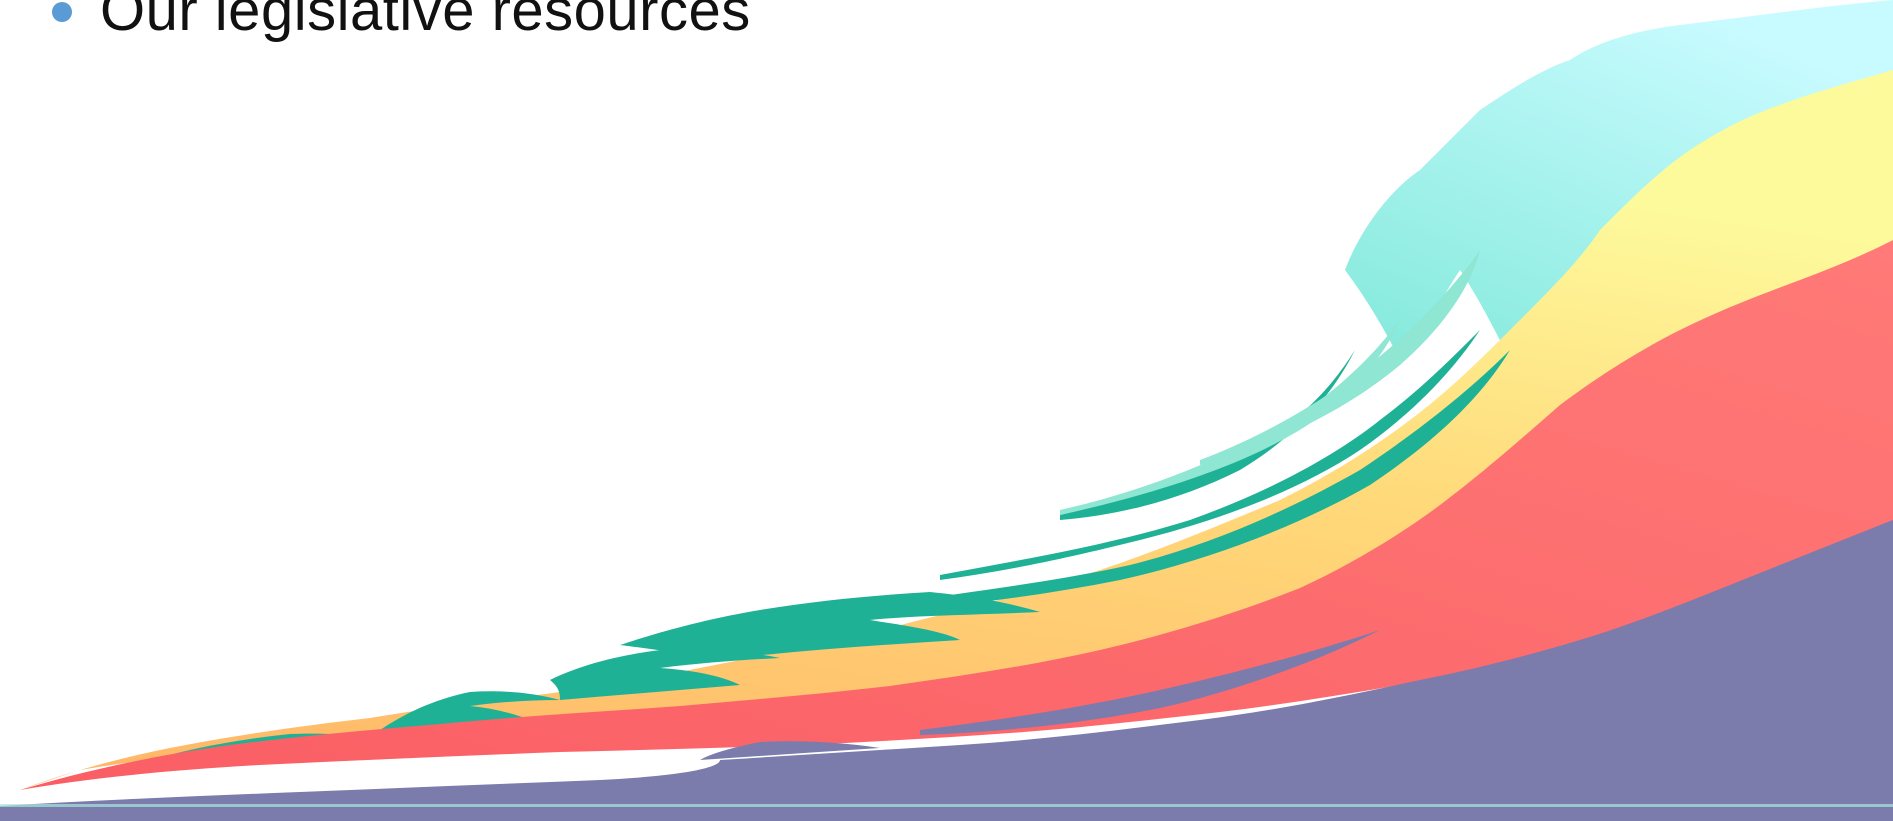 This screenshot has height=821, width=1893. I want to click on wave-cyan-band, so click(1619, 190).